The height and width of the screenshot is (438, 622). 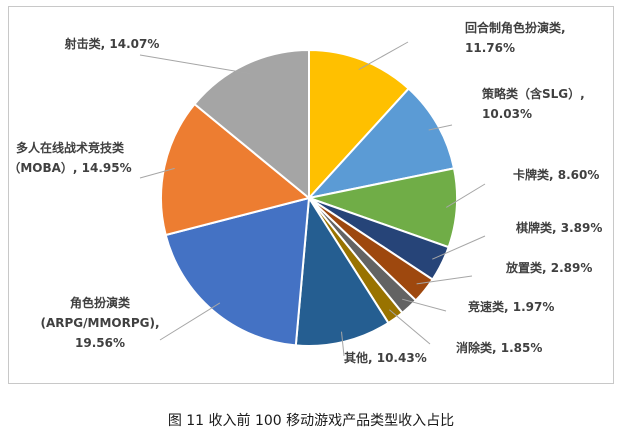 I want to click on slice-label: 角色扮演类(ARPG/MMORPG), 19.56%, so click(x=99, y=322).